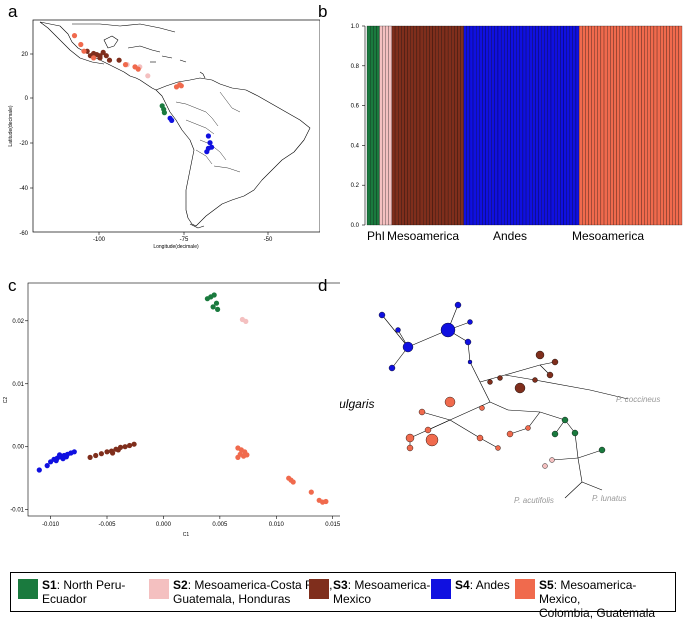 This screenshot has height=624, width=685. What do you see at coordinates (74, 452) in the screenshot?
I see `pca-point-s4` at bounding box center [74, 452].